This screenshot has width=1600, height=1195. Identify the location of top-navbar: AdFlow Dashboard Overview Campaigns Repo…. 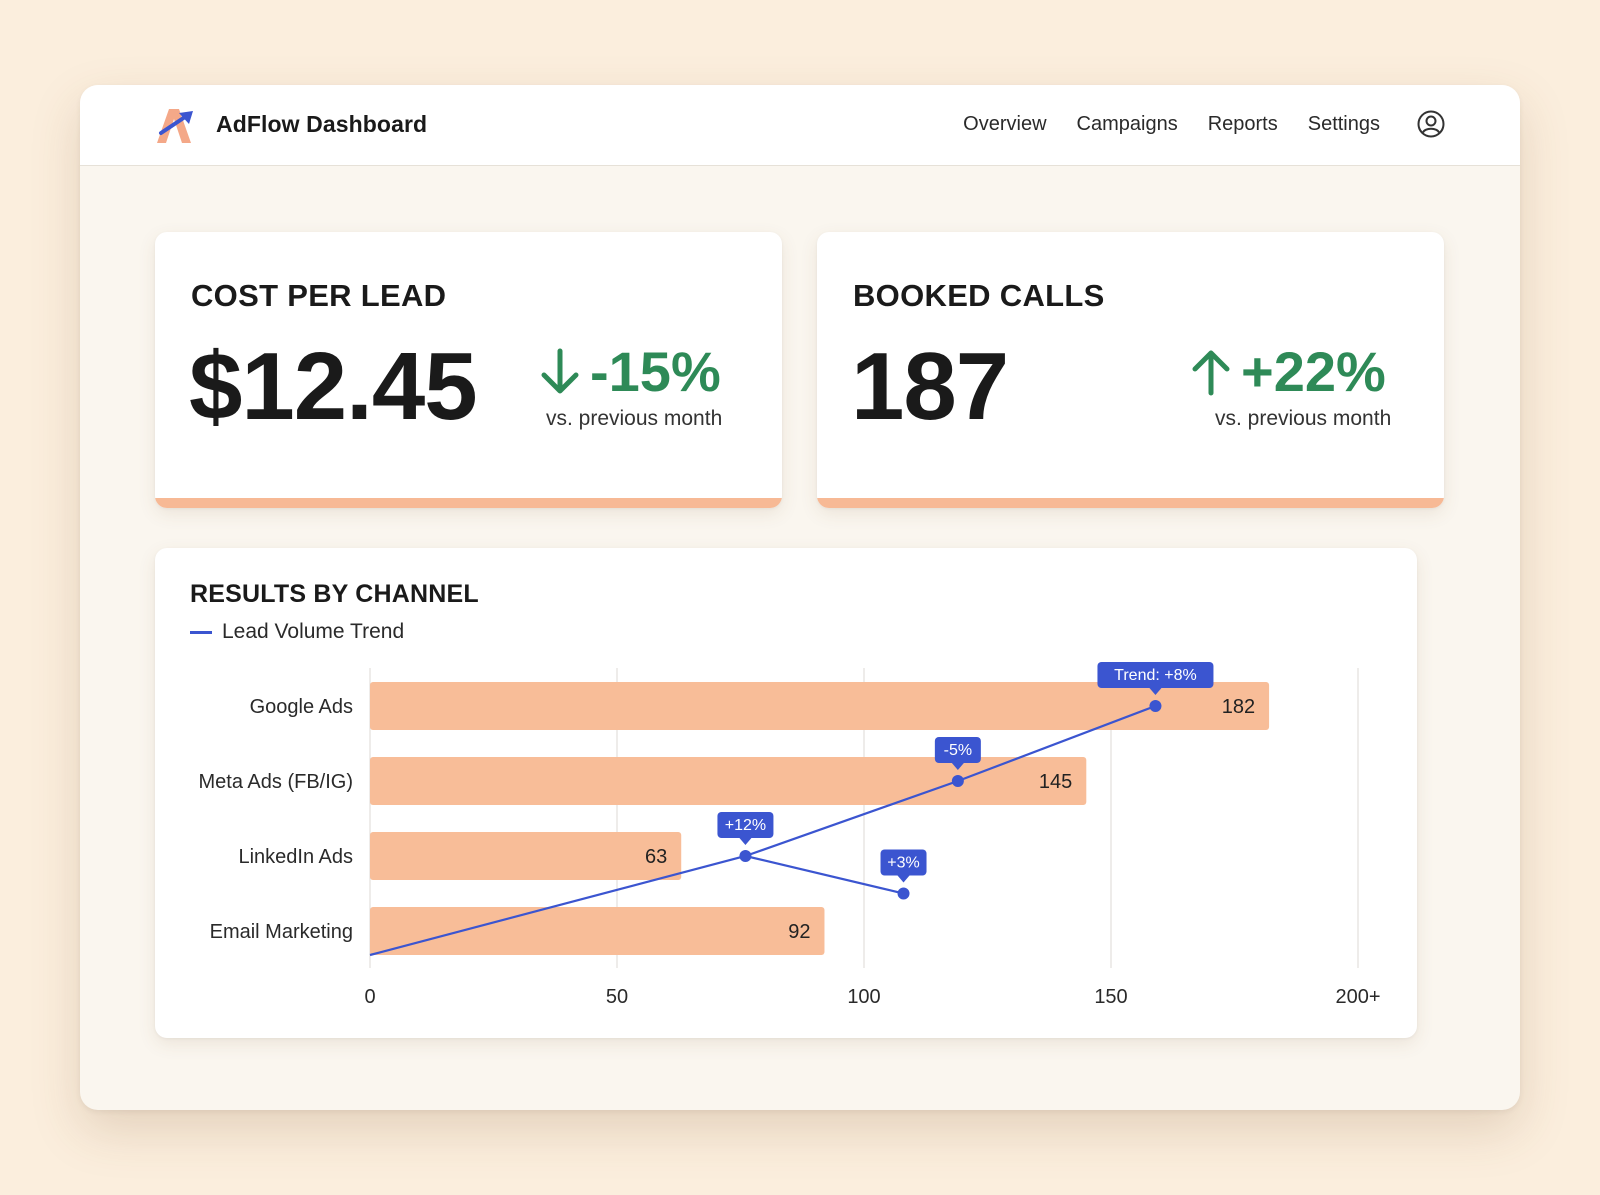
(800, 125).